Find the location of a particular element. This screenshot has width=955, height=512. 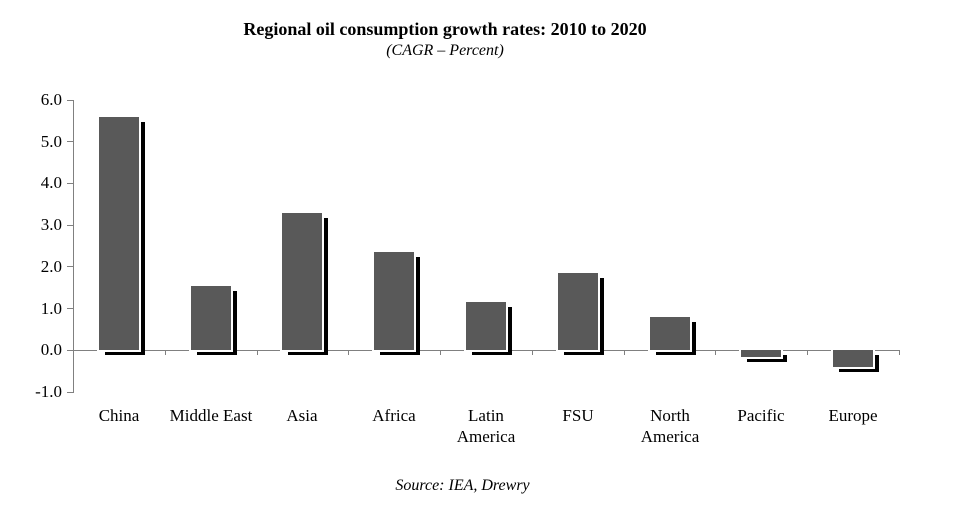

y-tick-label: 2.0 is located at coordinates (51, 266).